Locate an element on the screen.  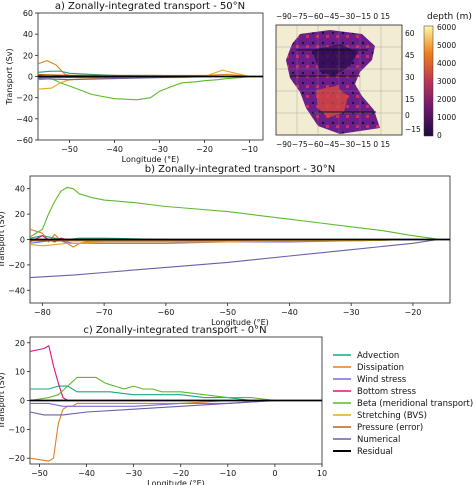
map-deep-ocean is located at coordinates (335, 60).